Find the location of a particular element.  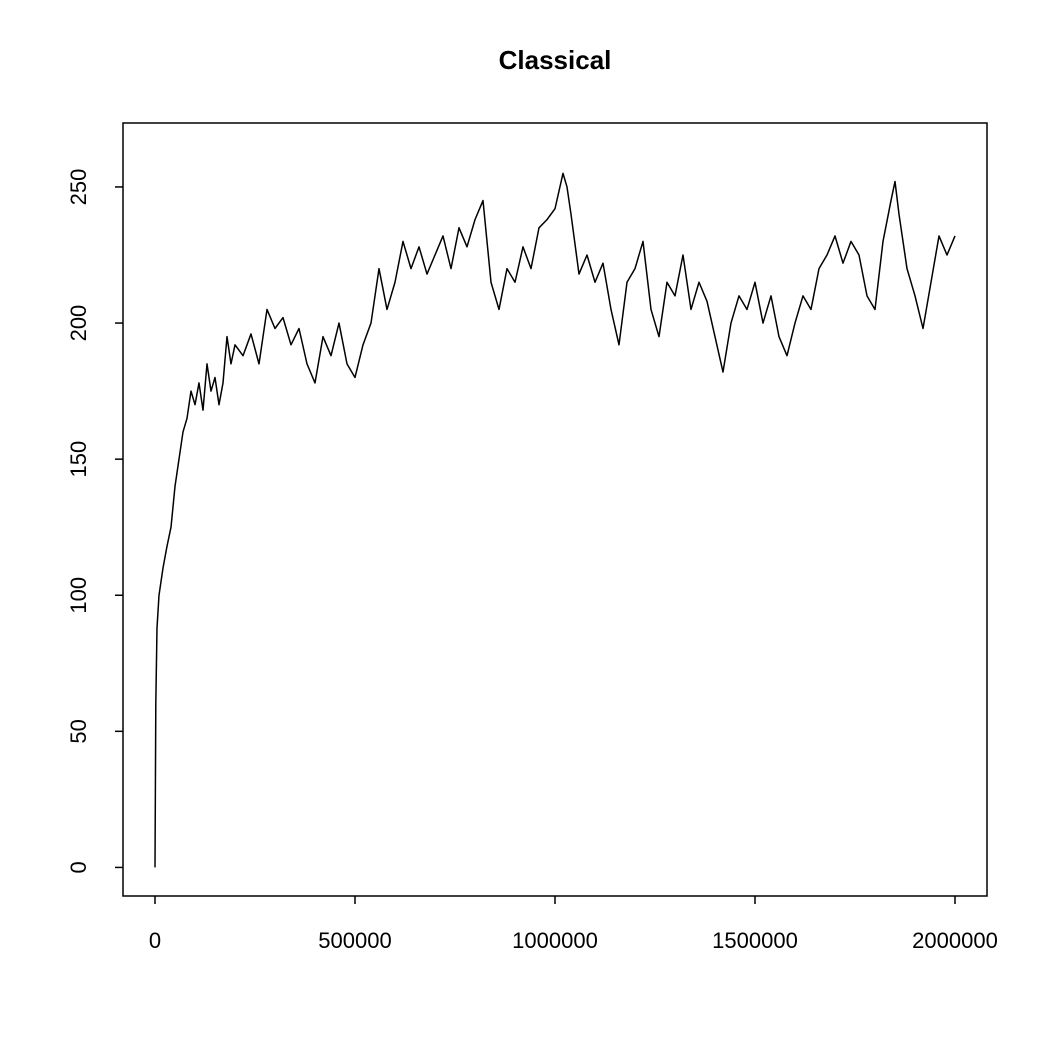

y-tick-label: 50 is located at coordinates (78, 731).